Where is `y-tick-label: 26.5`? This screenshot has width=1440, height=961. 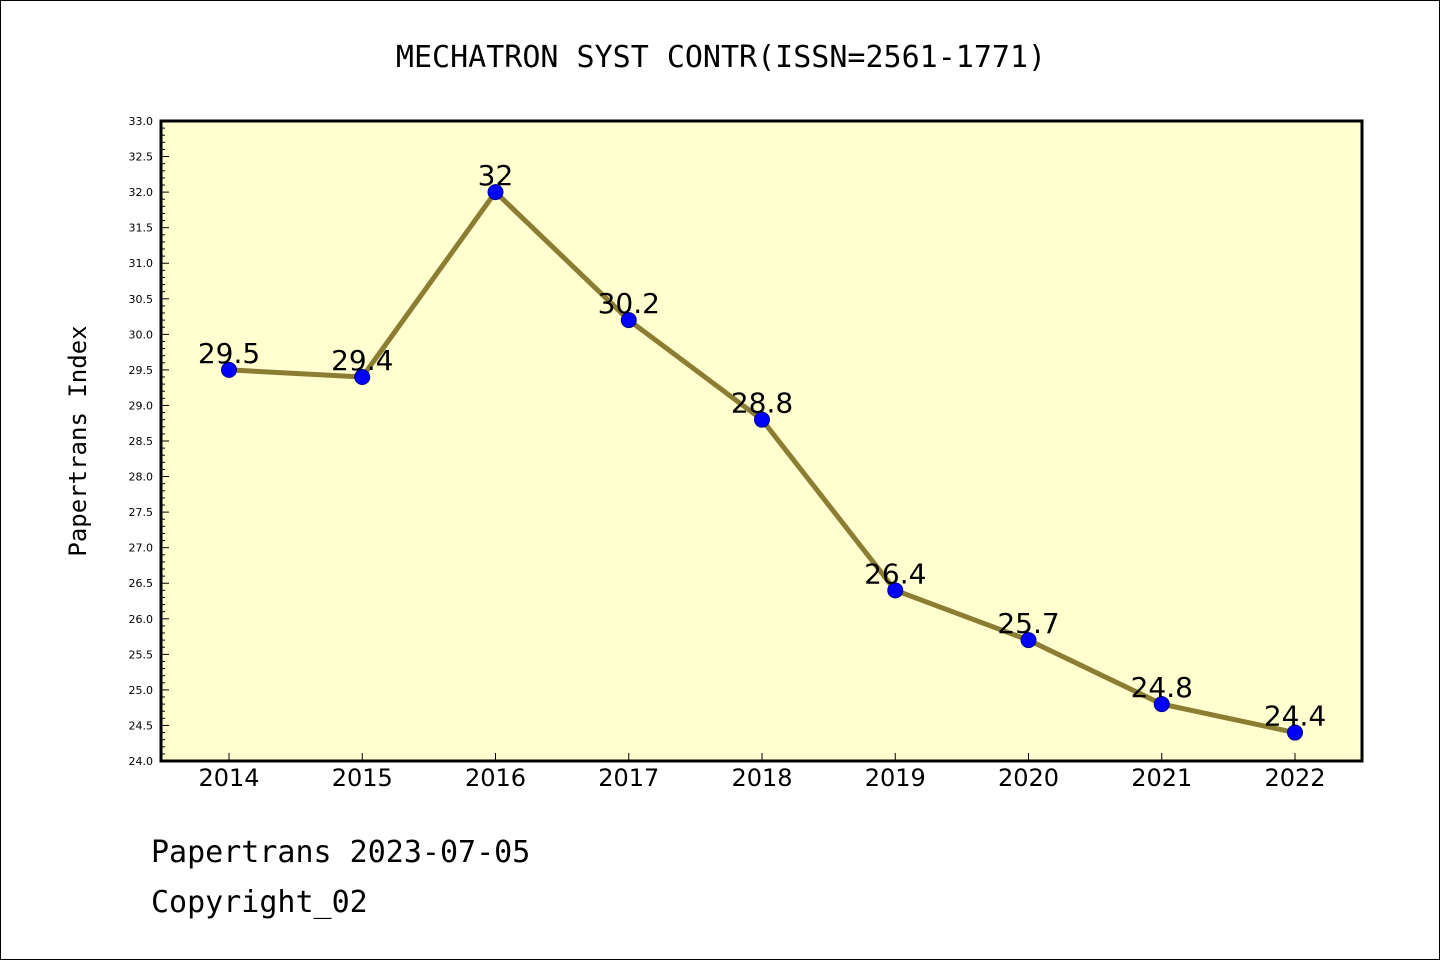
y-tick-label: 26.5 is located at coordinates (141, 583).